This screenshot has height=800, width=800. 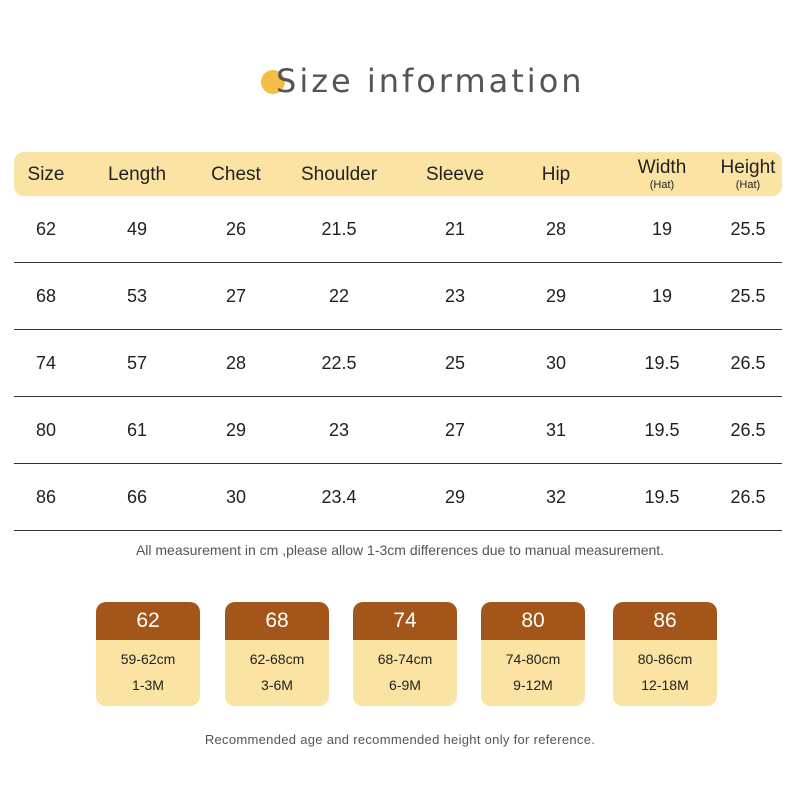 I want to click on table-cell: 62, so click(x=46, y=228).